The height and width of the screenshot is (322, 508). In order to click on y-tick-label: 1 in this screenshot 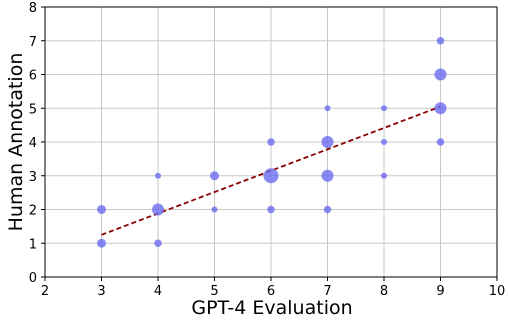, I will do `click(33, 244)`.